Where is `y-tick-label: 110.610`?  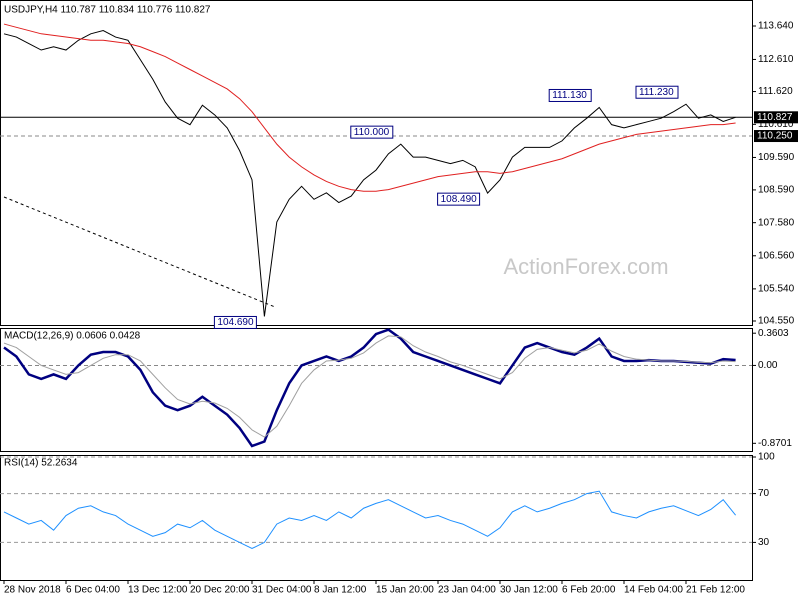 y-tick-label: 110.610 is located at coordinates (776, 124).